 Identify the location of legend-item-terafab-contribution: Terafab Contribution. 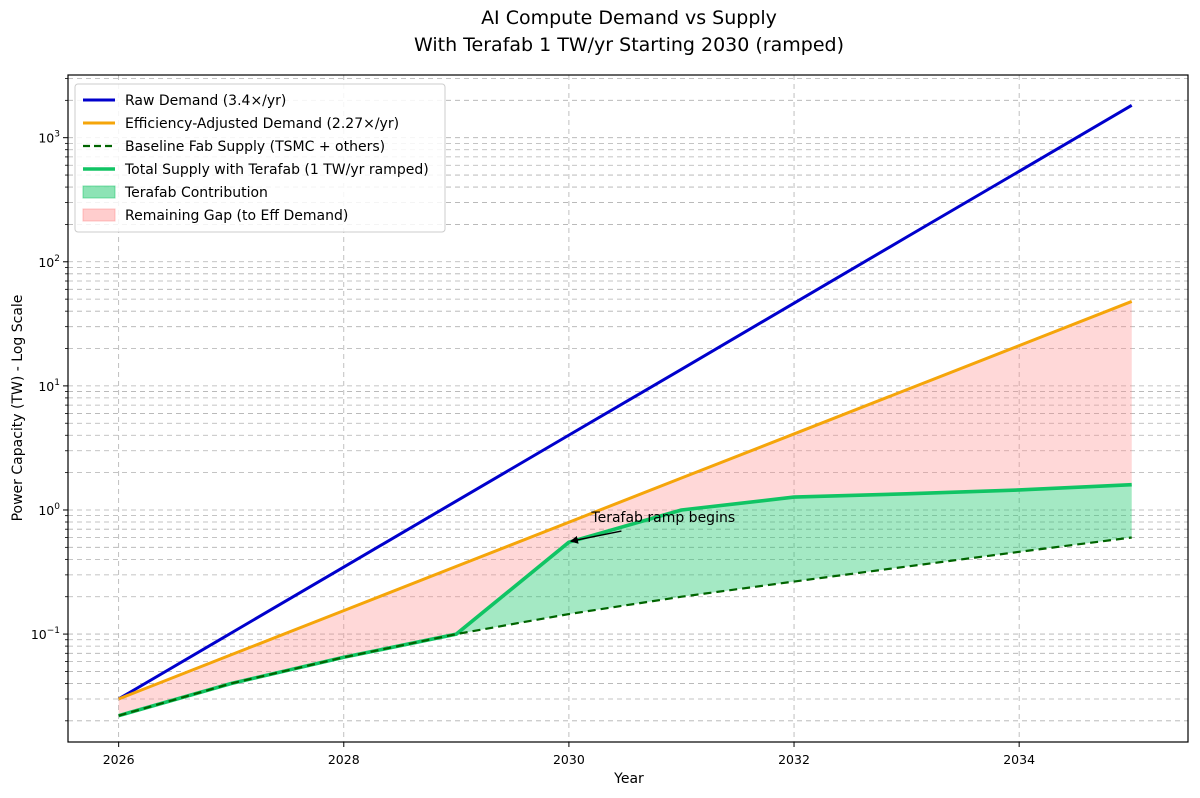
(175, 193).